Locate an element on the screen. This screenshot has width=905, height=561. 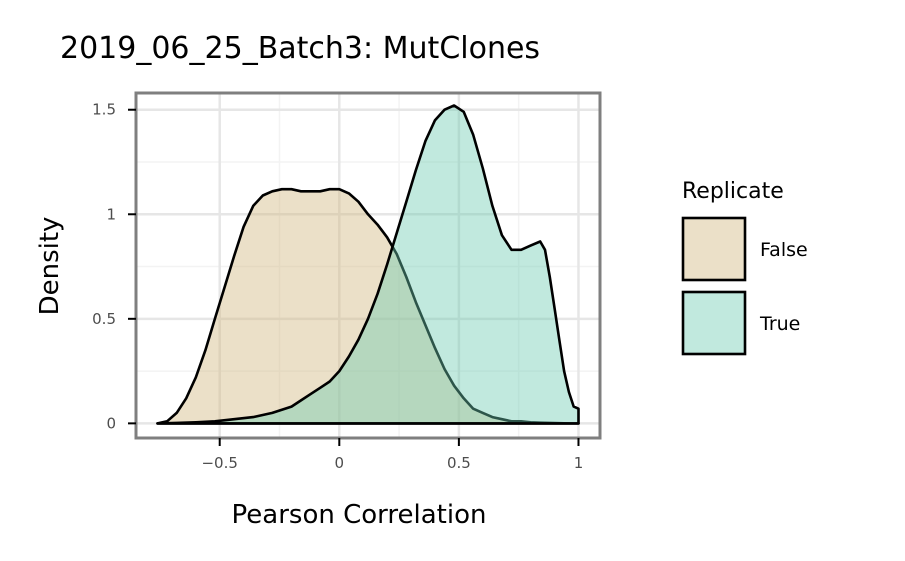
legend-key-background-false is located at coordinates (714, 249).